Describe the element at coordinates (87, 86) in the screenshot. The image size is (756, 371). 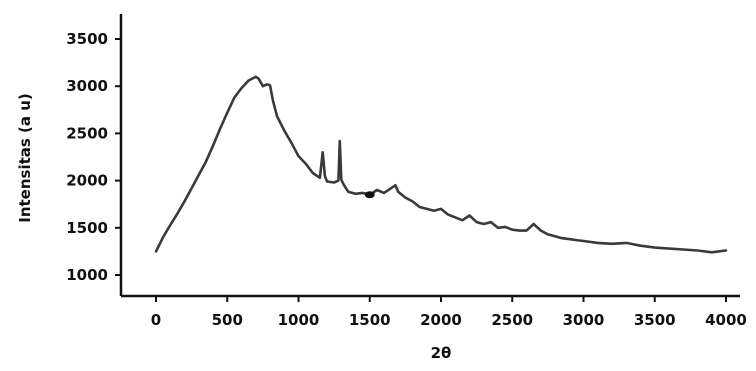
I see `y-tick-label: 3000` at that location.